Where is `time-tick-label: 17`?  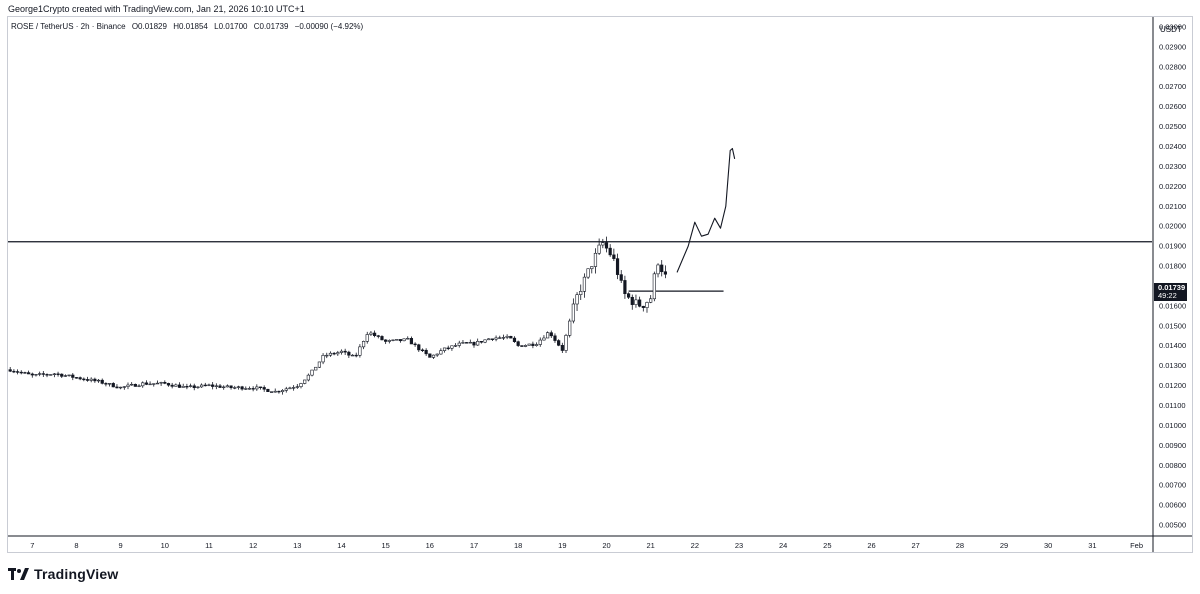
time-tick-label: 17 is located at coordinates (474, 545).